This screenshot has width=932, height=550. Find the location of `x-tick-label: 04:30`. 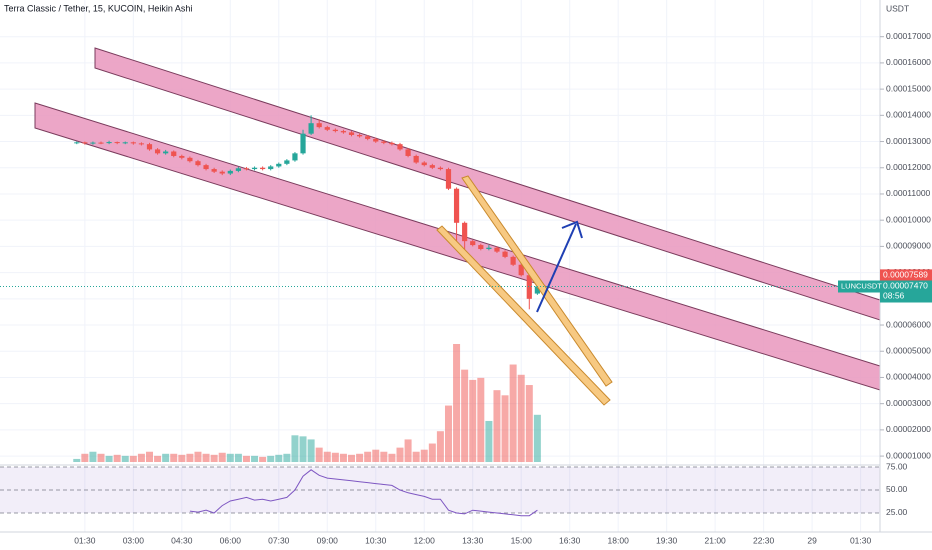

x-tick-label: 04:30 is located at coordinates (182, 540).